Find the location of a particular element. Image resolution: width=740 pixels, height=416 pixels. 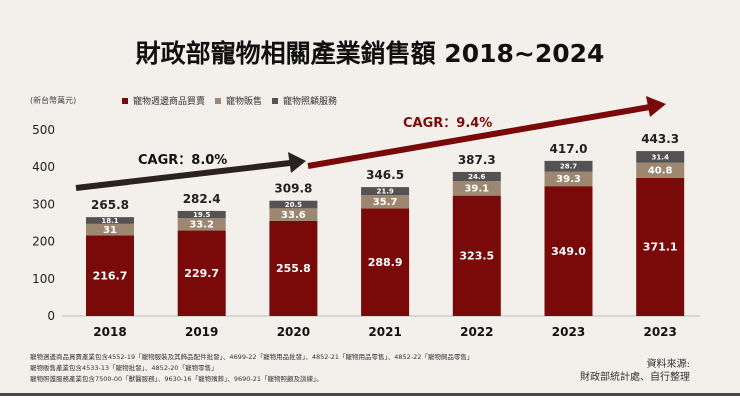

footnote: 寵物販售產業包含4533-13「寵物批發」、4852-20「寵物零售」 is located at coordinates (124, 368).